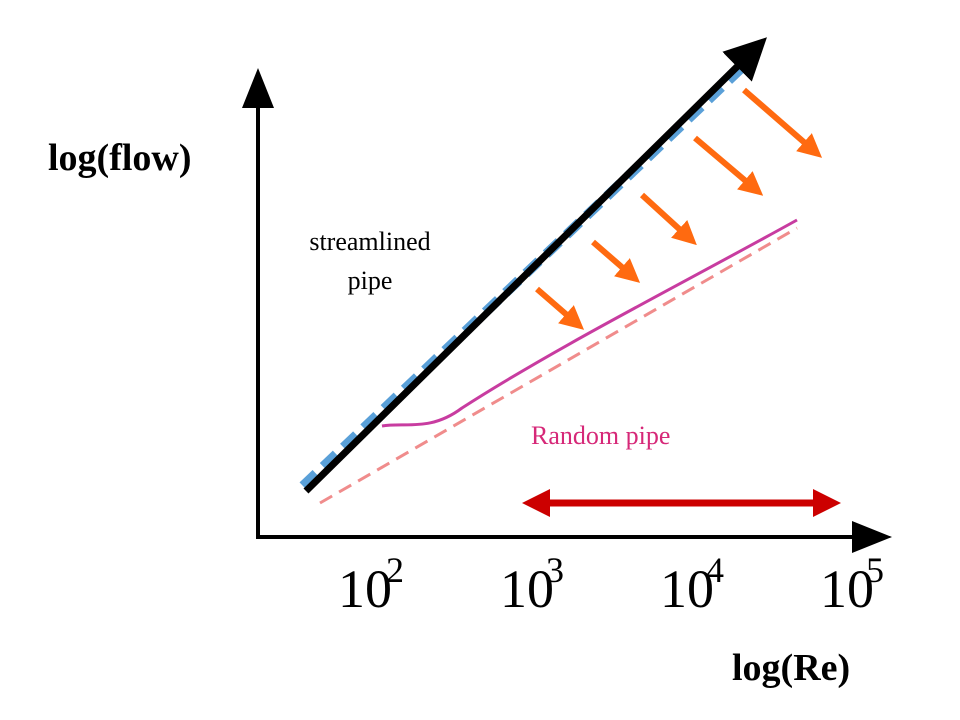 The image size is (960, 720). I want to click on shift-arrows, so click(679, 208).